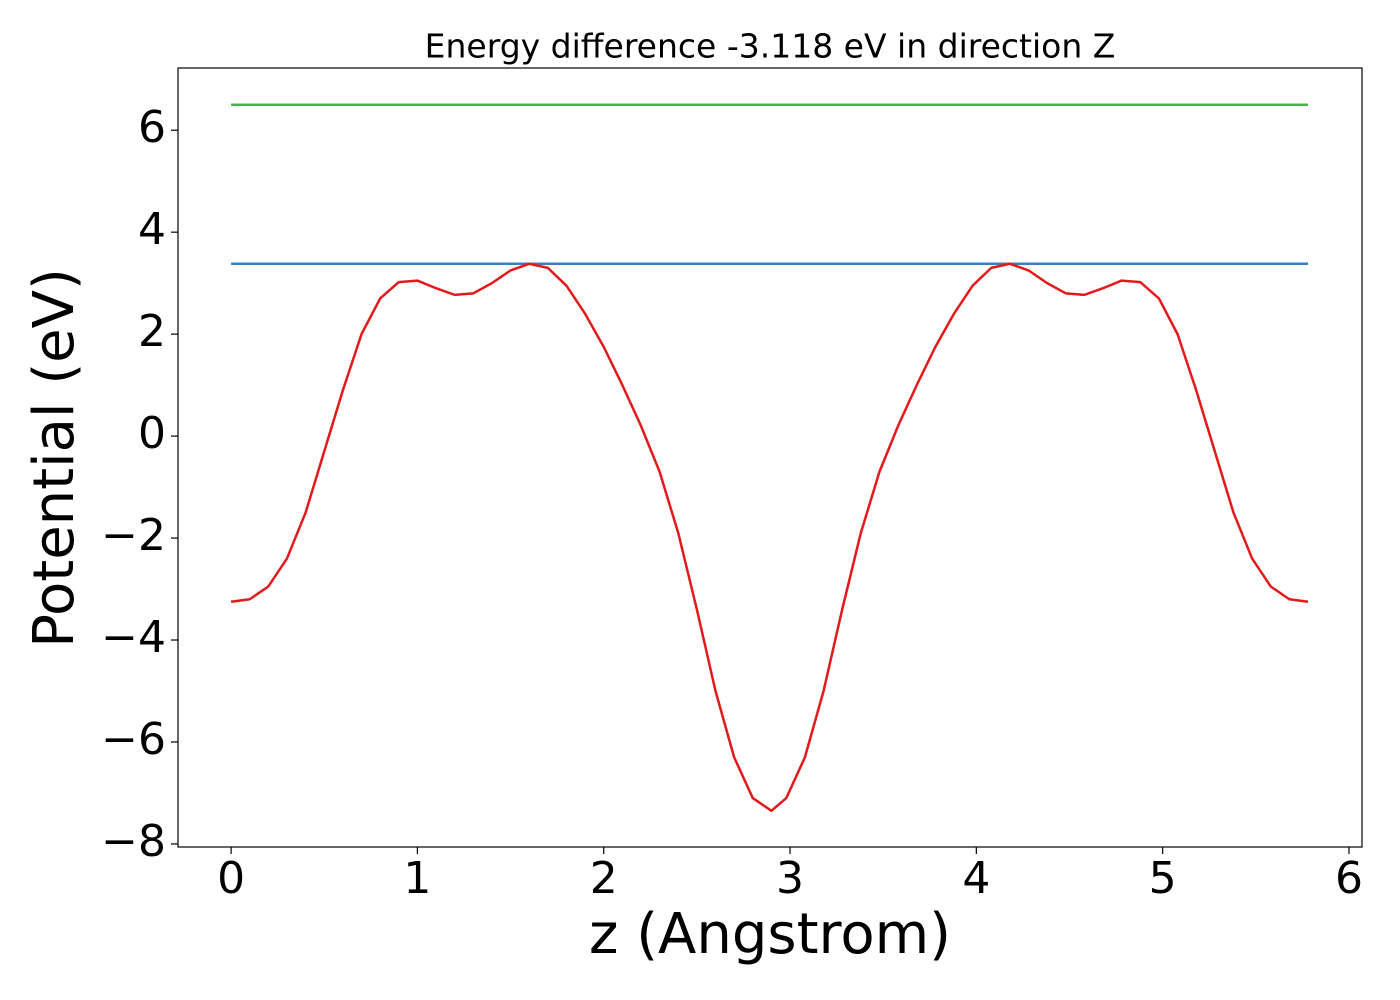 Image resolution: width=1400 pixels, height=1000 pixels. Describe the element at coordinates (133, 535) in the screenshot. I see `y-tick-label: −2` at that location.